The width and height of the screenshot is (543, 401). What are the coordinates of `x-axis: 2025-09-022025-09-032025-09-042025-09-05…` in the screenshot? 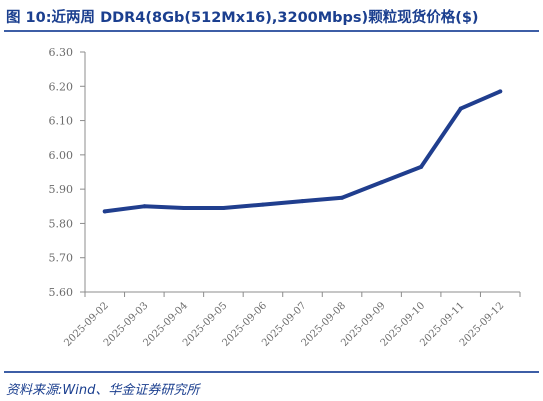 It's located at (291, 320).